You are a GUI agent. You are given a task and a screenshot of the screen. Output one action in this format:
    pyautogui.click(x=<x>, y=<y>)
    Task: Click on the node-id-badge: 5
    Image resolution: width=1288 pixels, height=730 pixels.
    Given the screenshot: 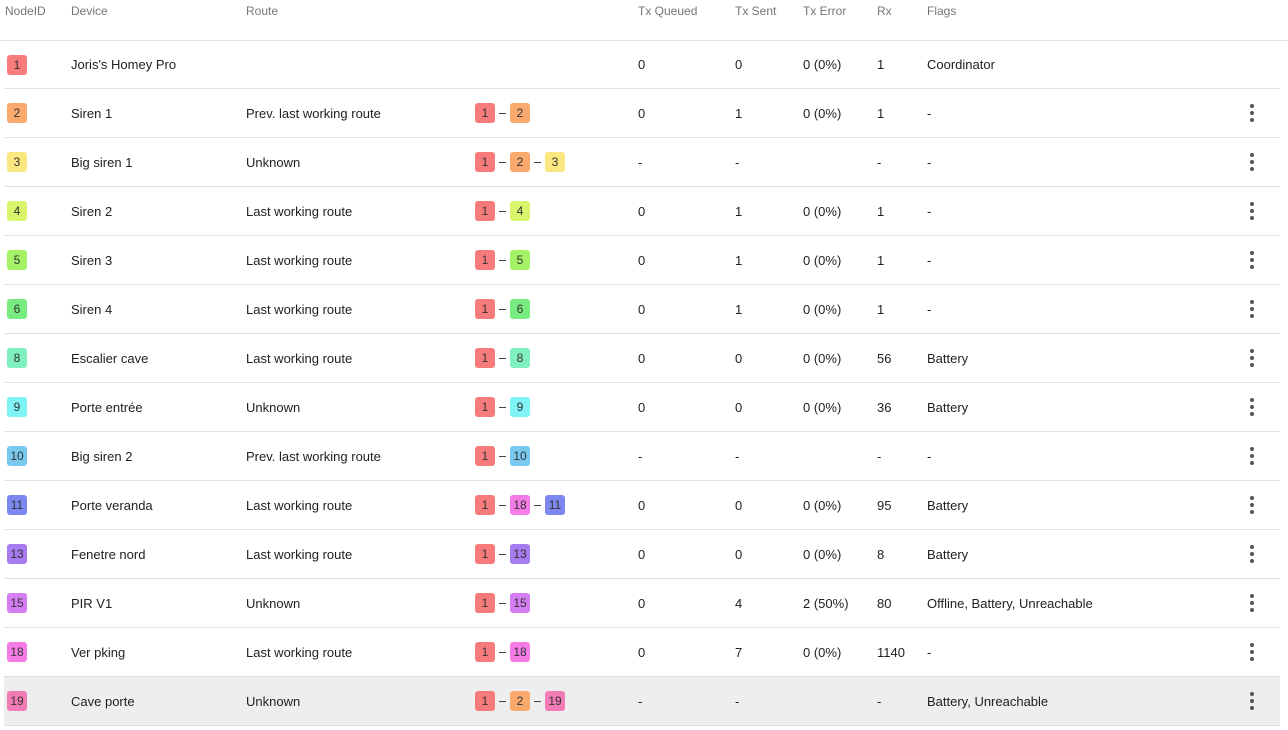 What is the action you would take?
    pyautogui.click(x=17, y=260)
    